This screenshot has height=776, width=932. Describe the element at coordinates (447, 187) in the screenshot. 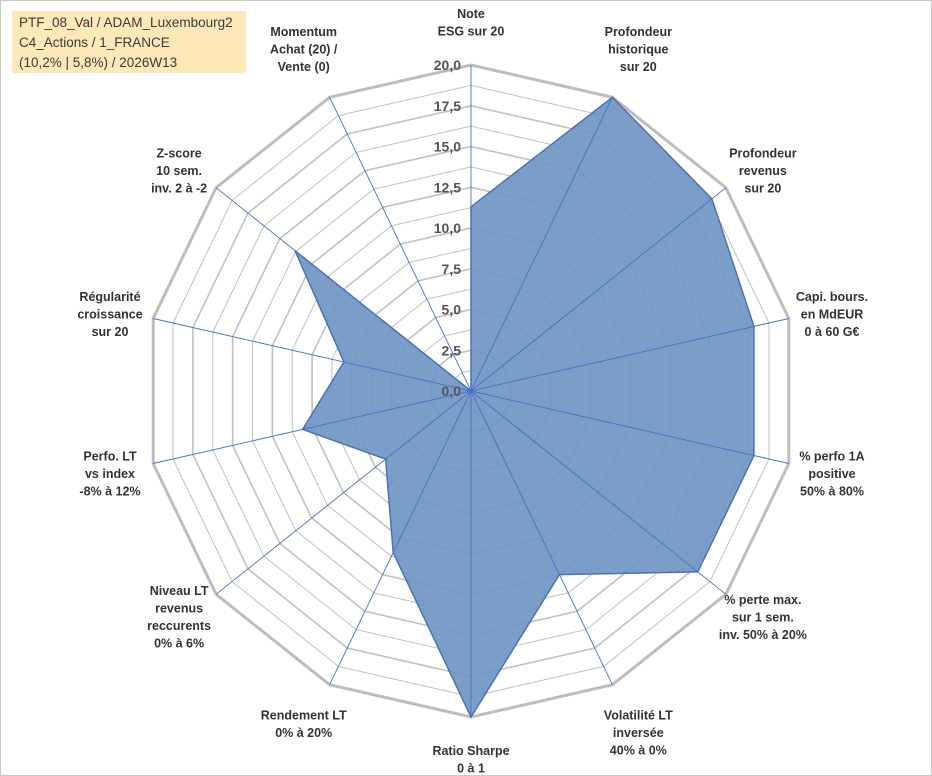

I see `tick-label: 12,5` at that location.